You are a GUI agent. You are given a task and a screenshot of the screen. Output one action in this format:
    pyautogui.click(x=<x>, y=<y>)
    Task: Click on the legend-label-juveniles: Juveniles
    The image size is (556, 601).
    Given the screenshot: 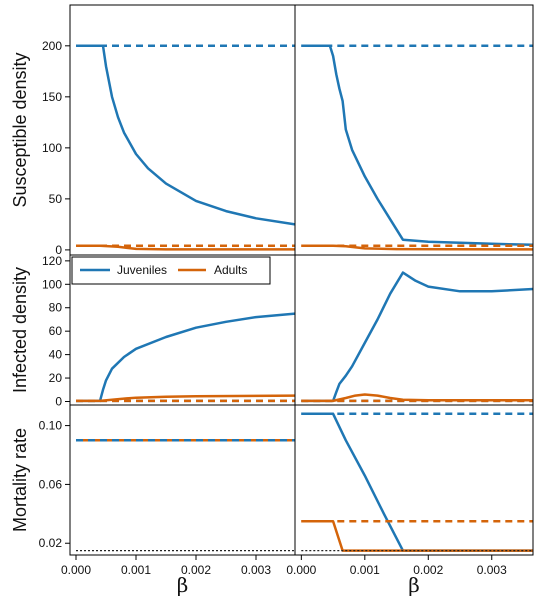 What is the action you would take?
    pyautogui.click(x=142, y=270)
    